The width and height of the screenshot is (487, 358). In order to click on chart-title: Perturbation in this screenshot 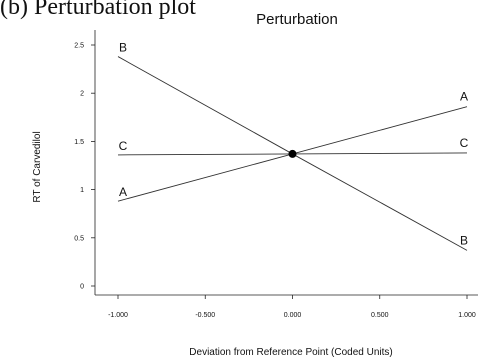, I will do `click(297, 19)`.